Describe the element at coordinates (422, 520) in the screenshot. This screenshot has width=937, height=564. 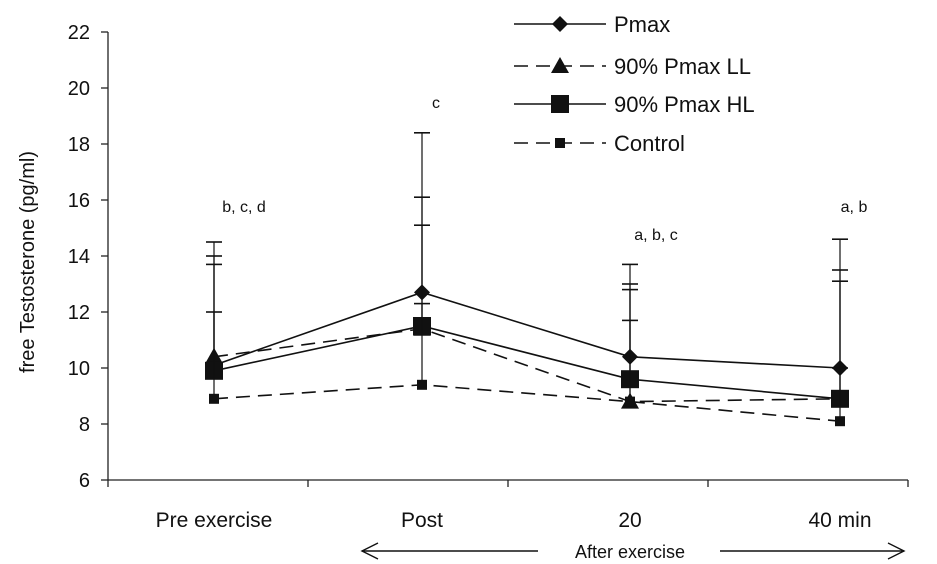
I see `x-tick-label: Post` at that location.